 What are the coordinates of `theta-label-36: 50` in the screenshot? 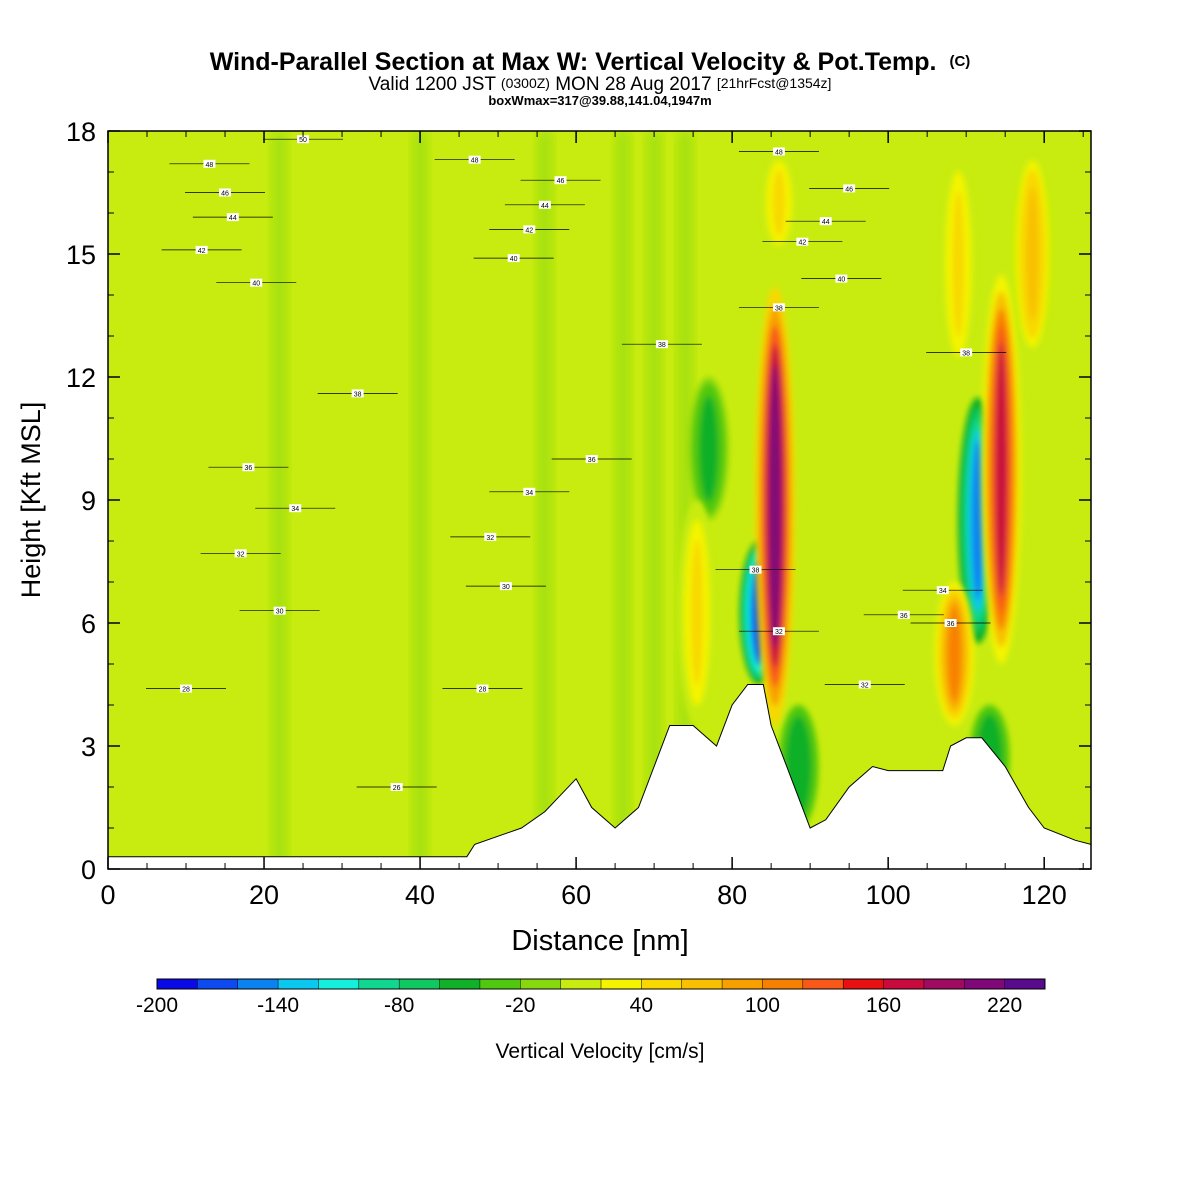 It's located at (303, 140).